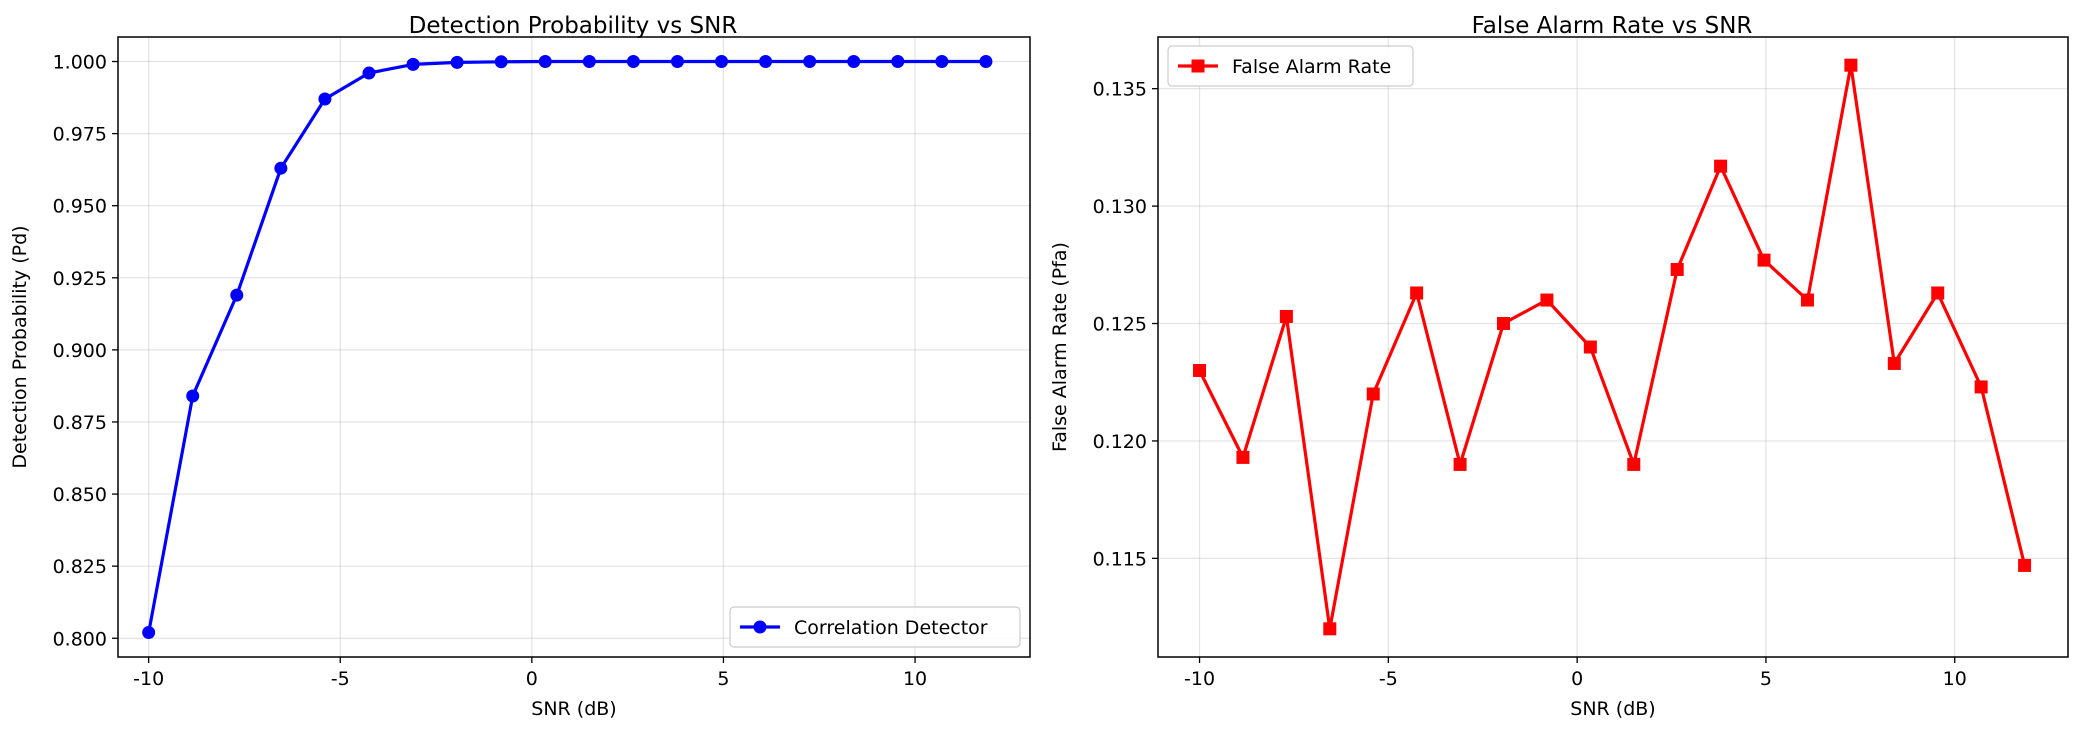 This screenshot has height=734, width=2083. What do you see at coordinates (80, 279) in the screenshot?
I see `y-tick-label: 0.925` at bounding box center [80, 279].